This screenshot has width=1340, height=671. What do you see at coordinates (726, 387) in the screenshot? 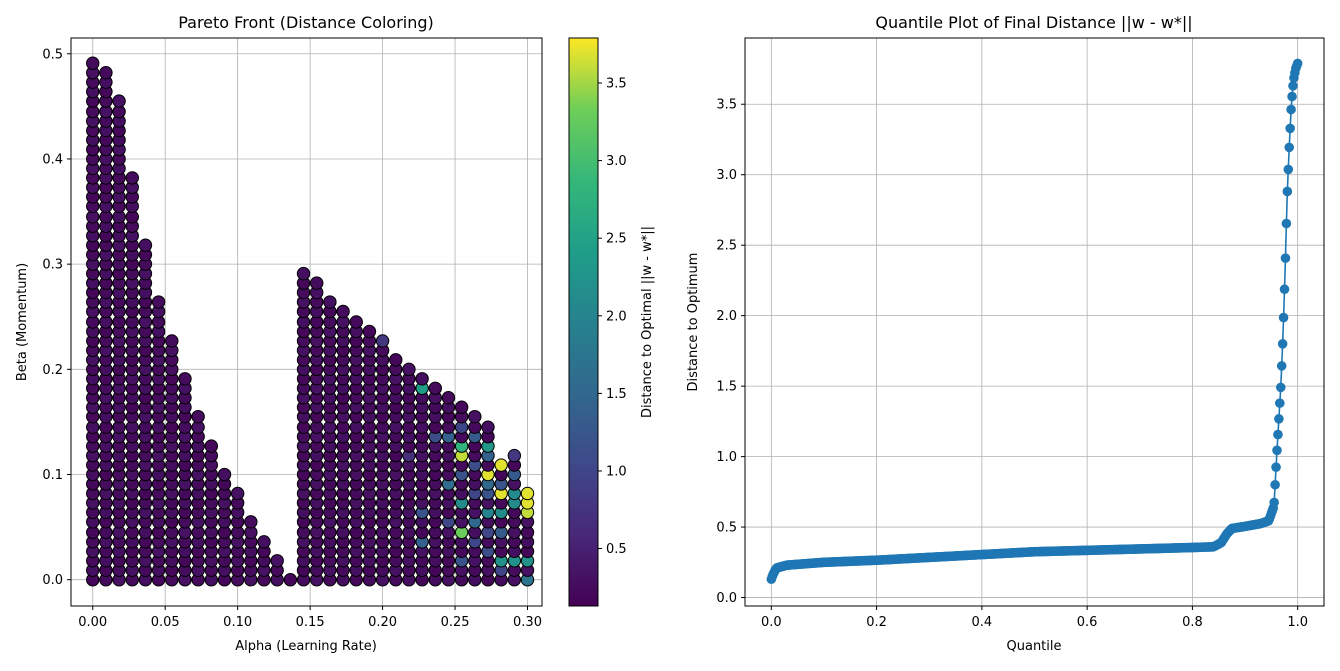
I see `quantile-y-tick-label: 1.5` at bounding box center [726, 387].